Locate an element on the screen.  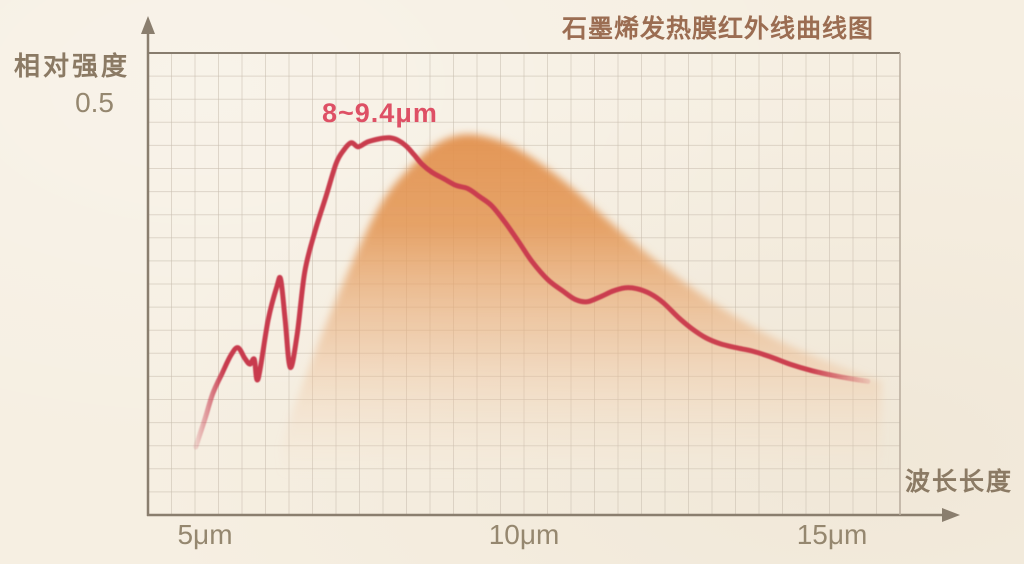
peak-band-annotation: 8~9.4μm is located at coordinates (380, 113).